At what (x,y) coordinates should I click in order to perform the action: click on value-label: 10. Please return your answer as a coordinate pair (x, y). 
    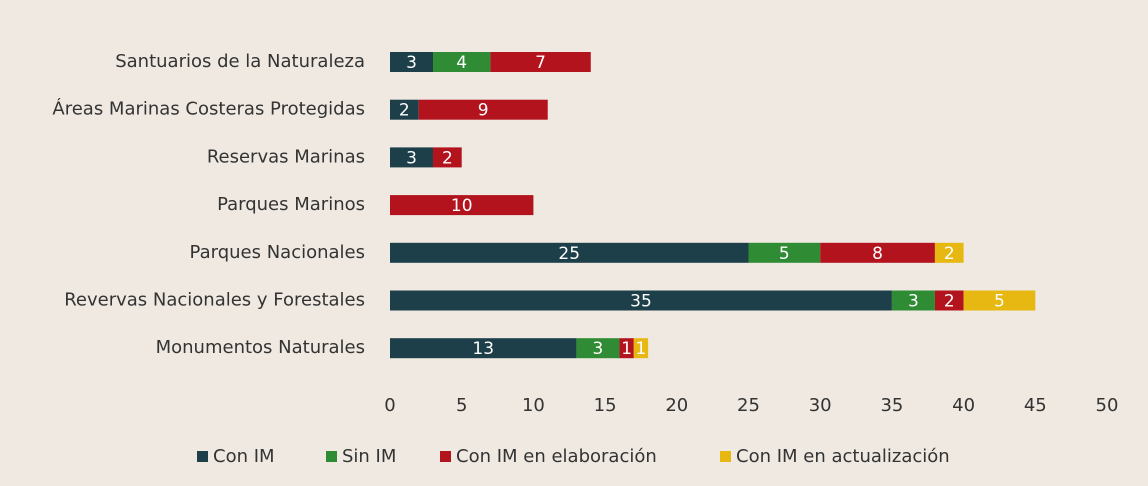
    Looking at the image, I should click on (462, 206).